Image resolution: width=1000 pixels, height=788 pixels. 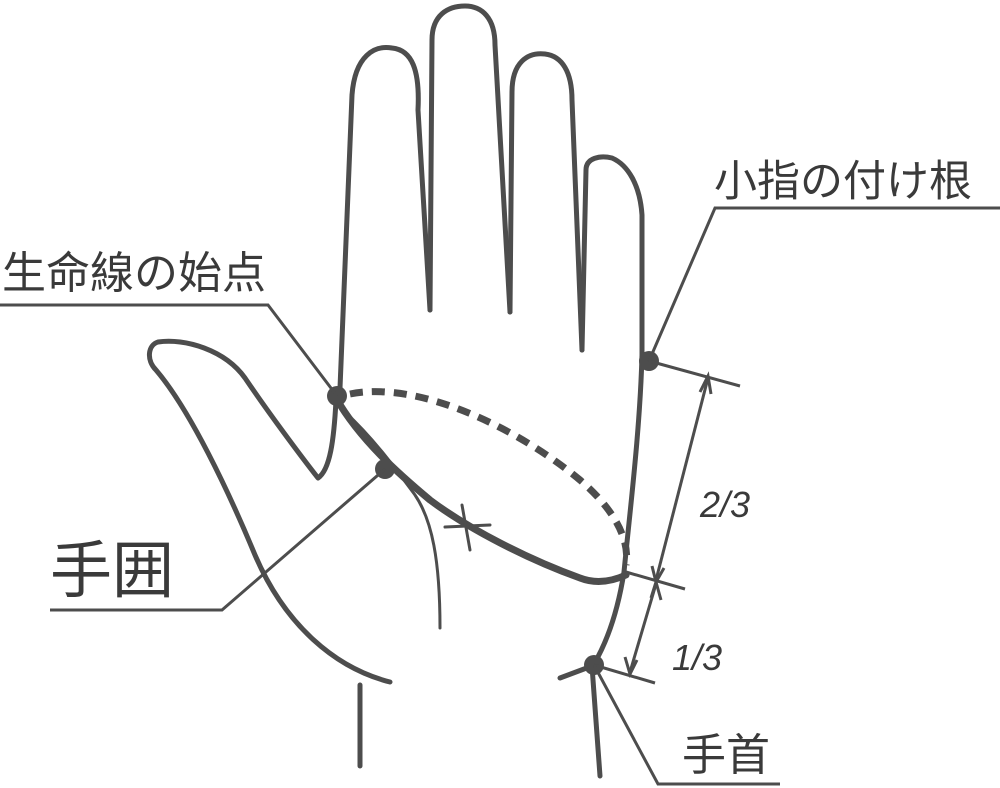 What do you see at coordinates (392, 520) in the screenshot?
I see `lifeline-inner-curve` at bounding box center [392, 520].